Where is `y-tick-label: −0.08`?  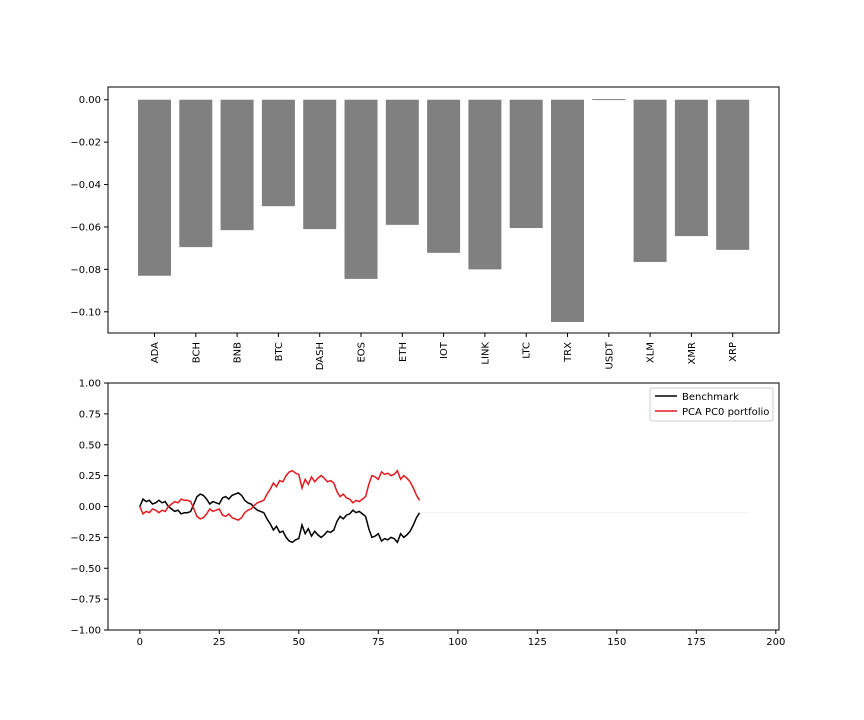
y-tick-label: −0.08 is located at coordinates (85, 270).